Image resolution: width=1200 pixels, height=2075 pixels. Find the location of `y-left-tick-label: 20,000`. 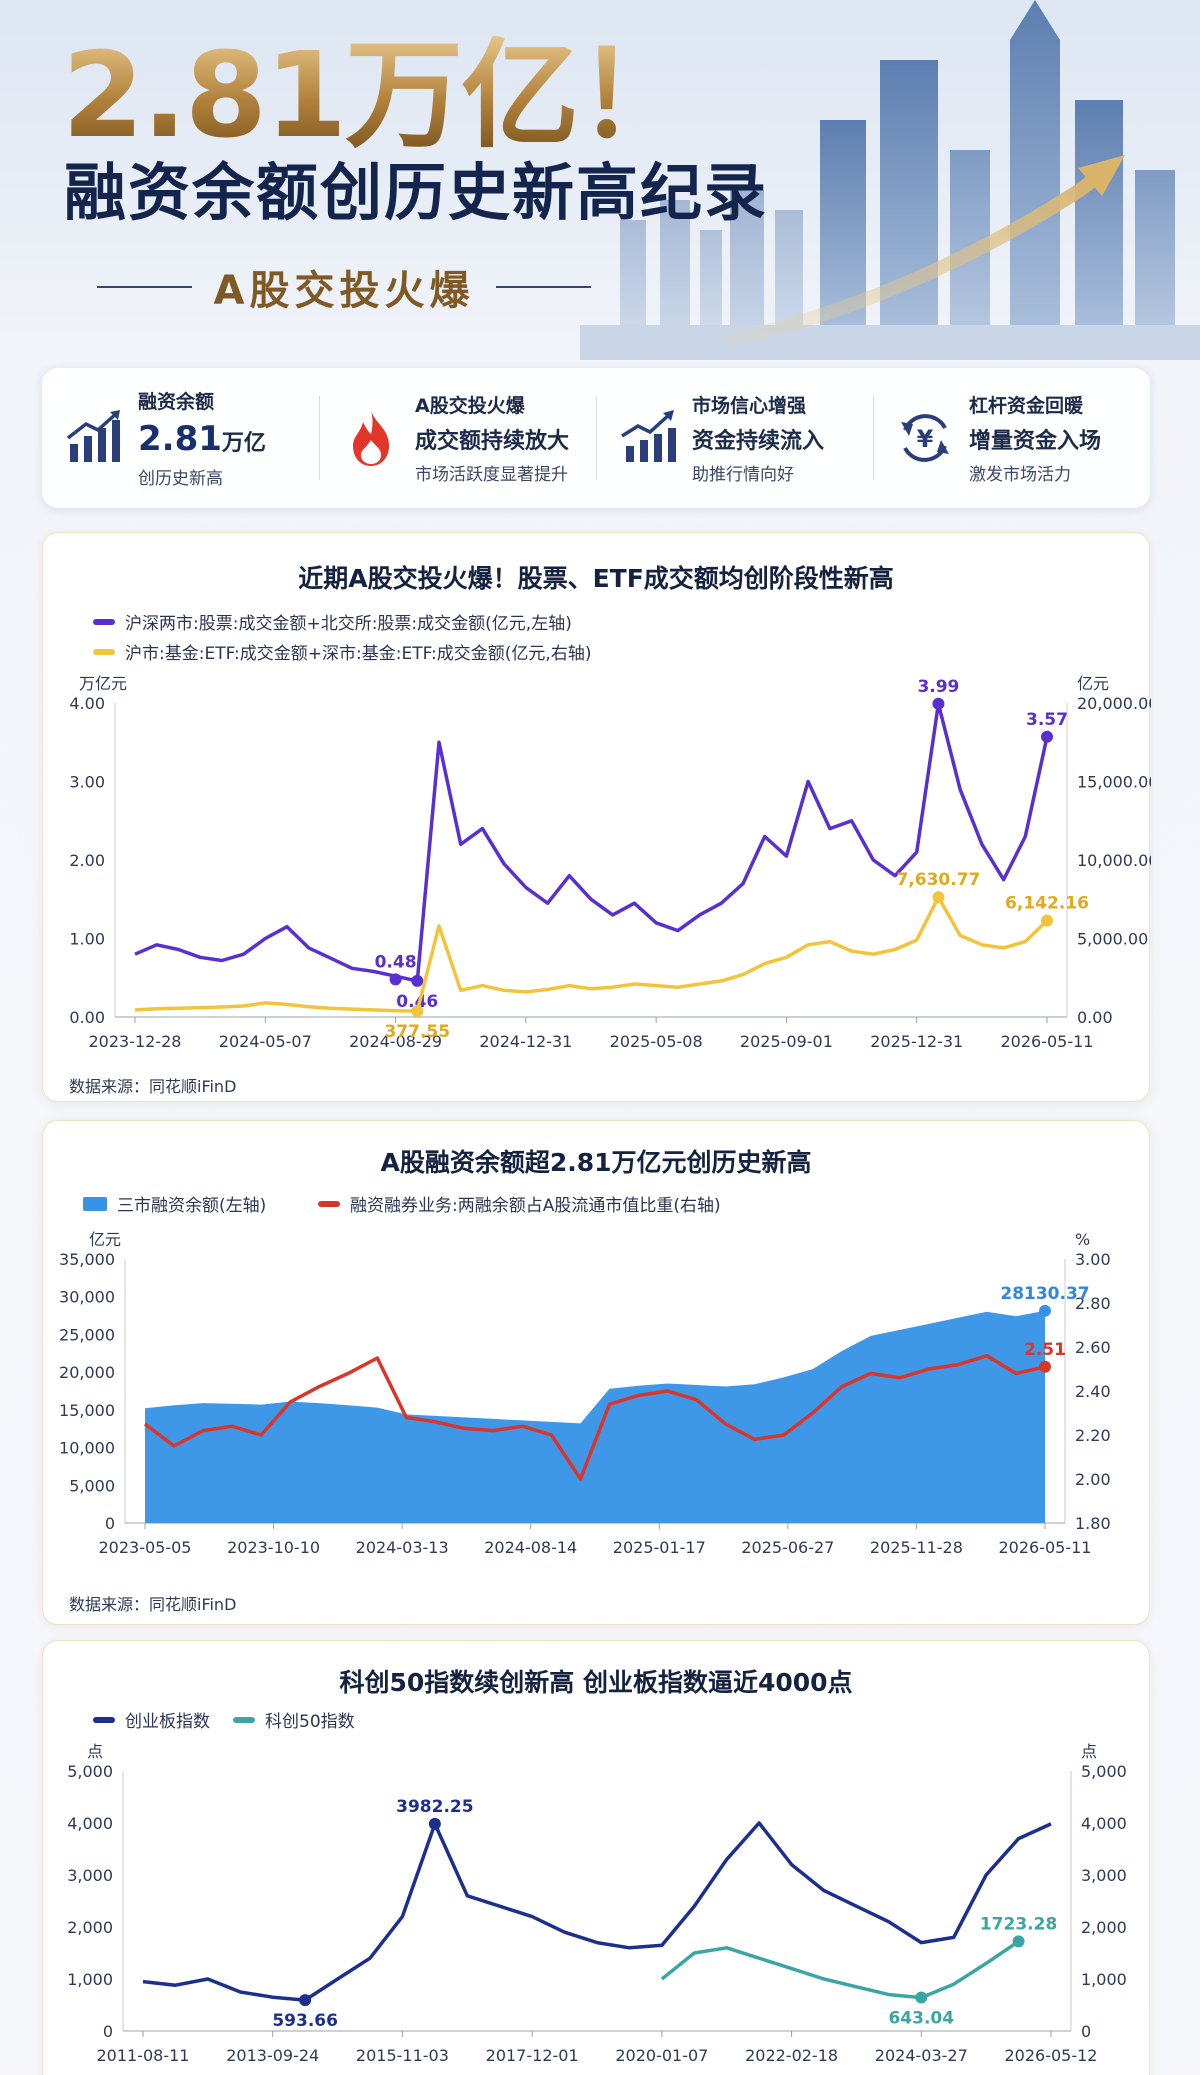

y-left-tick-label: 20,000 is located at coordinates (87, 1372).